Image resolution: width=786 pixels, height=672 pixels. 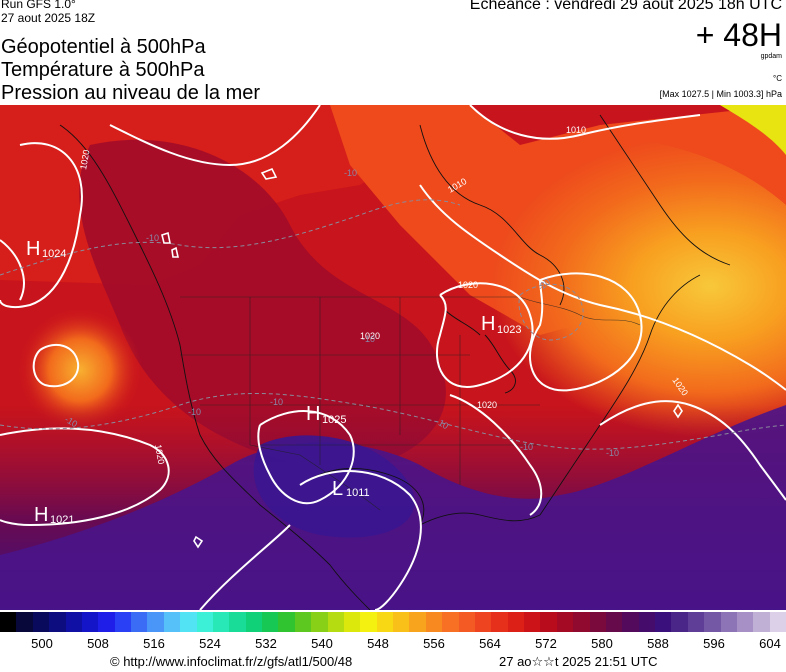 I want to click on unit-temperature: °C, so click(x=777, y=78).